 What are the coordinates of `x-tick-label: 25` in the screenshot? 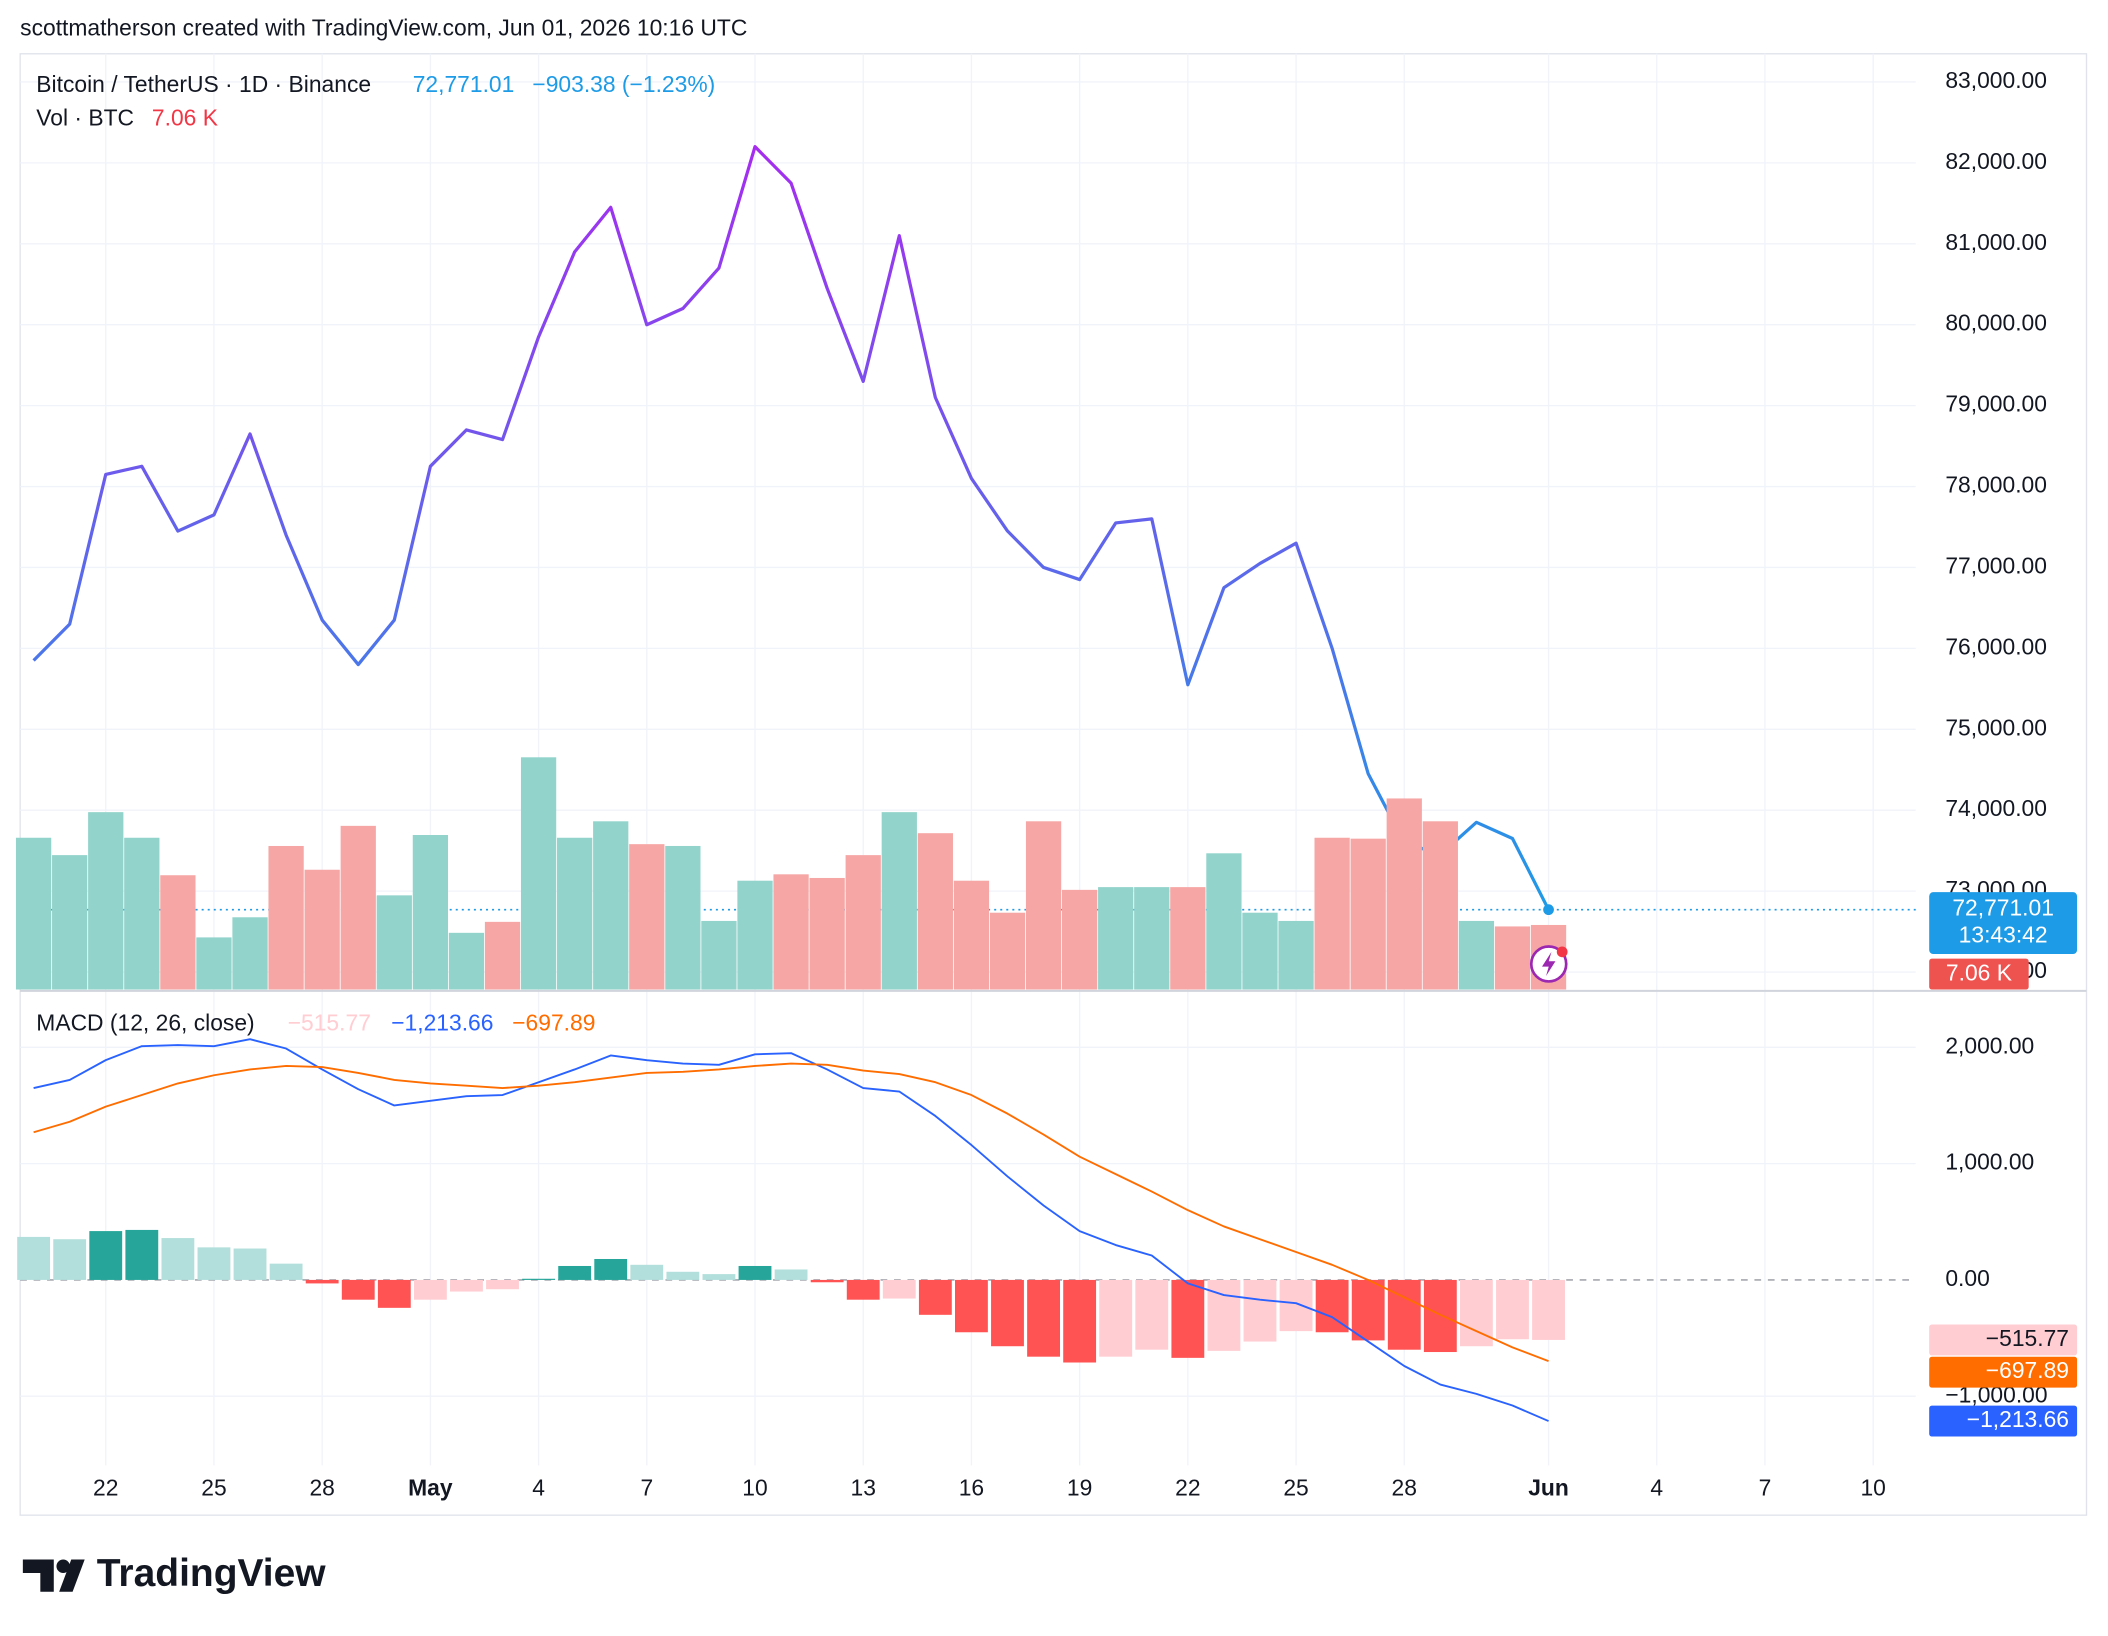 It's located at (1295, 1488).